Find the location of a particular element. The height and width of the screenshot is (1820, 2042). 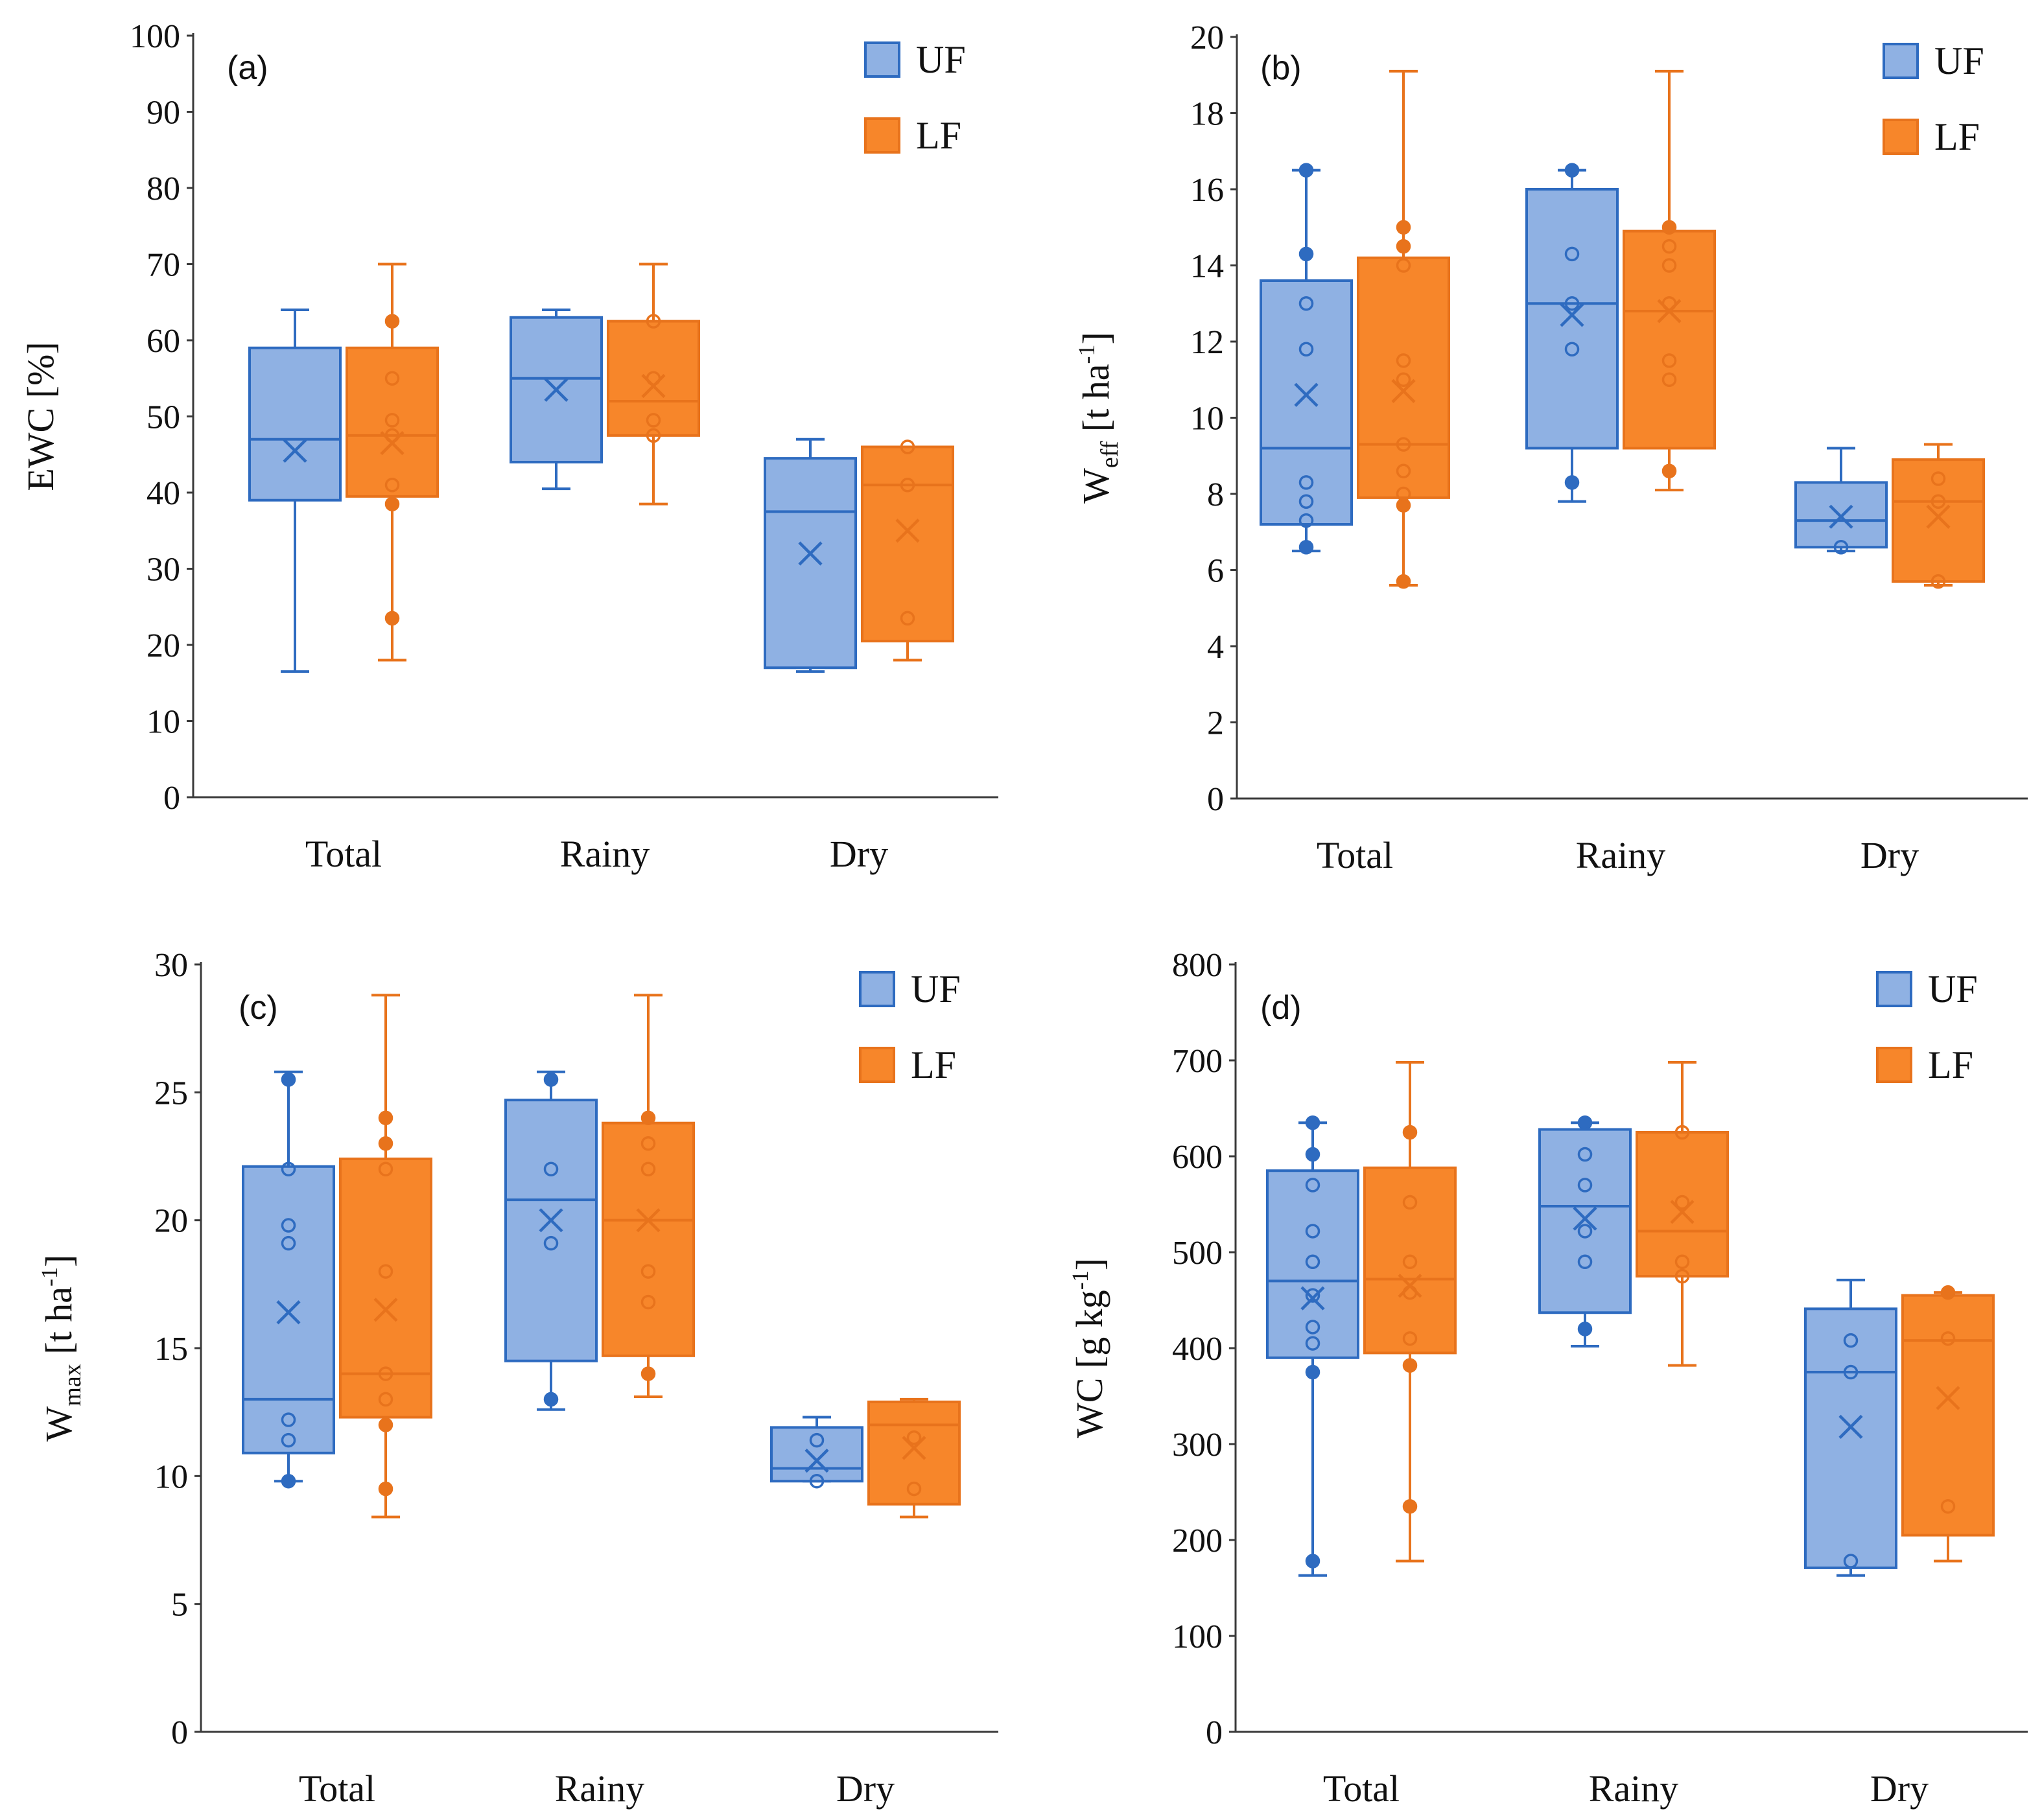

y-tick-label: 50 is located at coordinates (163, 418).